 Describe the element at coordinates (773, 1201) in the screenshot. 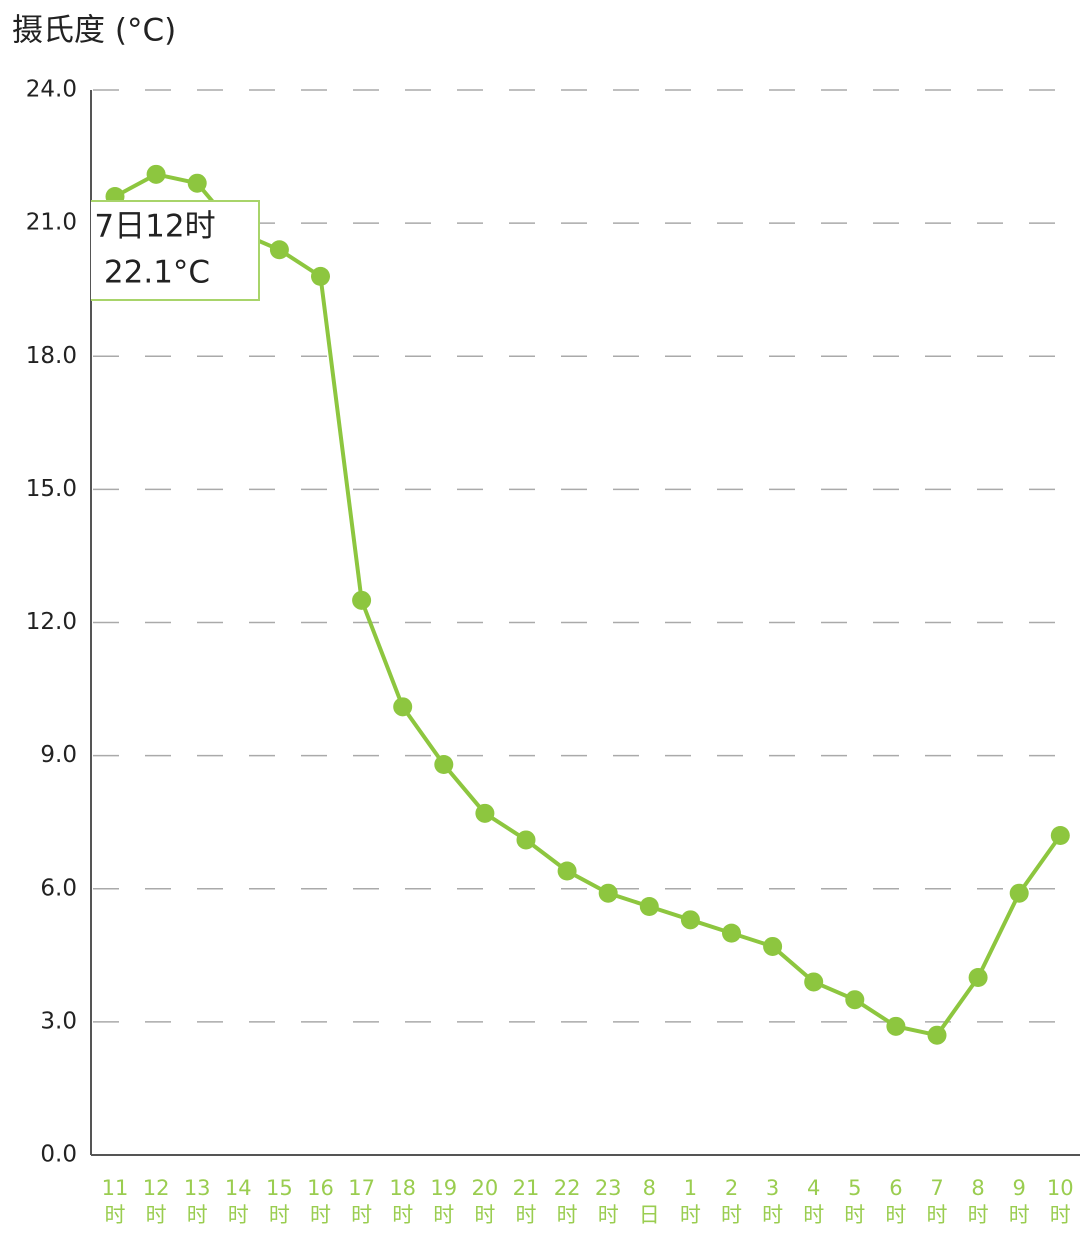

I see `x-tick-label: 3 时` at that location.